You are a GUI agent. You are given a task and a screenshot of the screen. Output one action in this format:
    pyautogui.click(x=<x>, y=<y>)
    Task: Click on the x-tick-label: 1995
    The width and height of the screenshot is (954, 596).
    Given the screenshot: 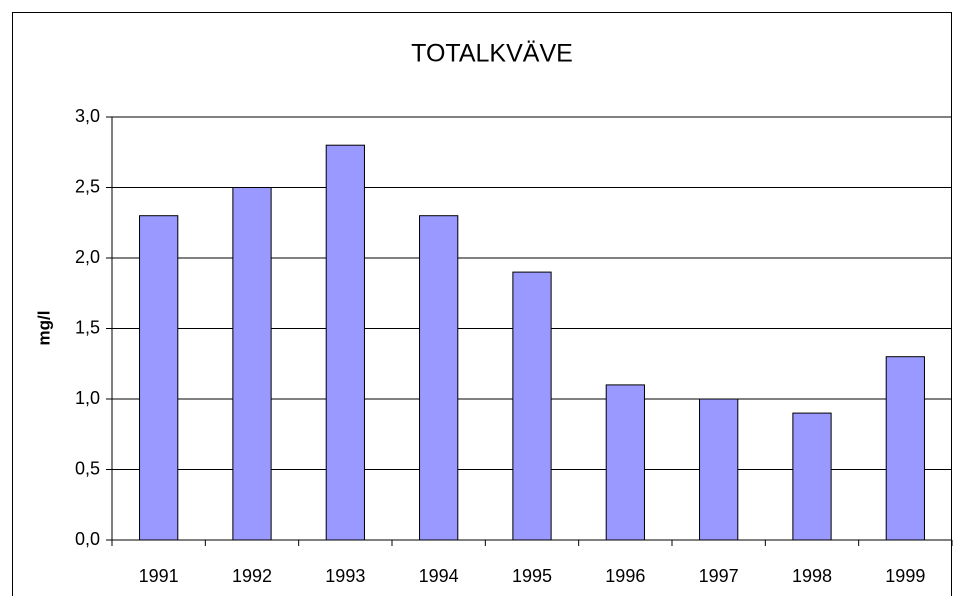 What is the action you would take?
    pyautogui.click(x=532, y=576)
    